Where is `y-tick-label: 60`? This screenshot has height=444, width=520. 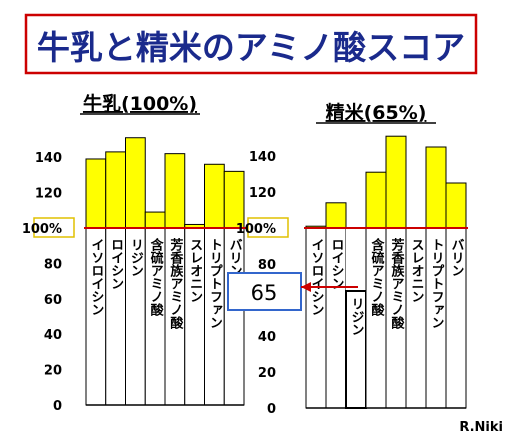
y-tick-label: 60 is located at coordinates (53, 300).